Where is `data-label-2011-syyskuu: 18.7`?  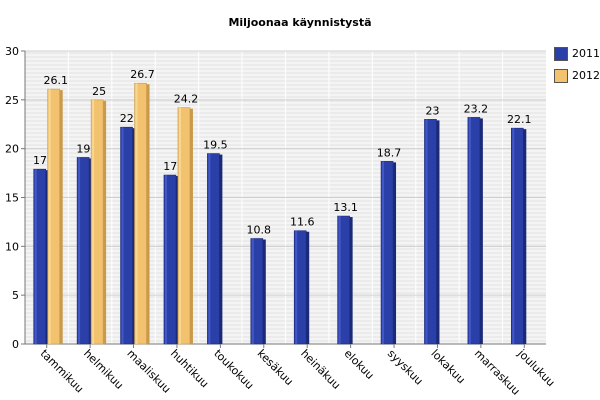 data-label-2011-syyskuu: 18.7 is located at coordinates (389, 152).